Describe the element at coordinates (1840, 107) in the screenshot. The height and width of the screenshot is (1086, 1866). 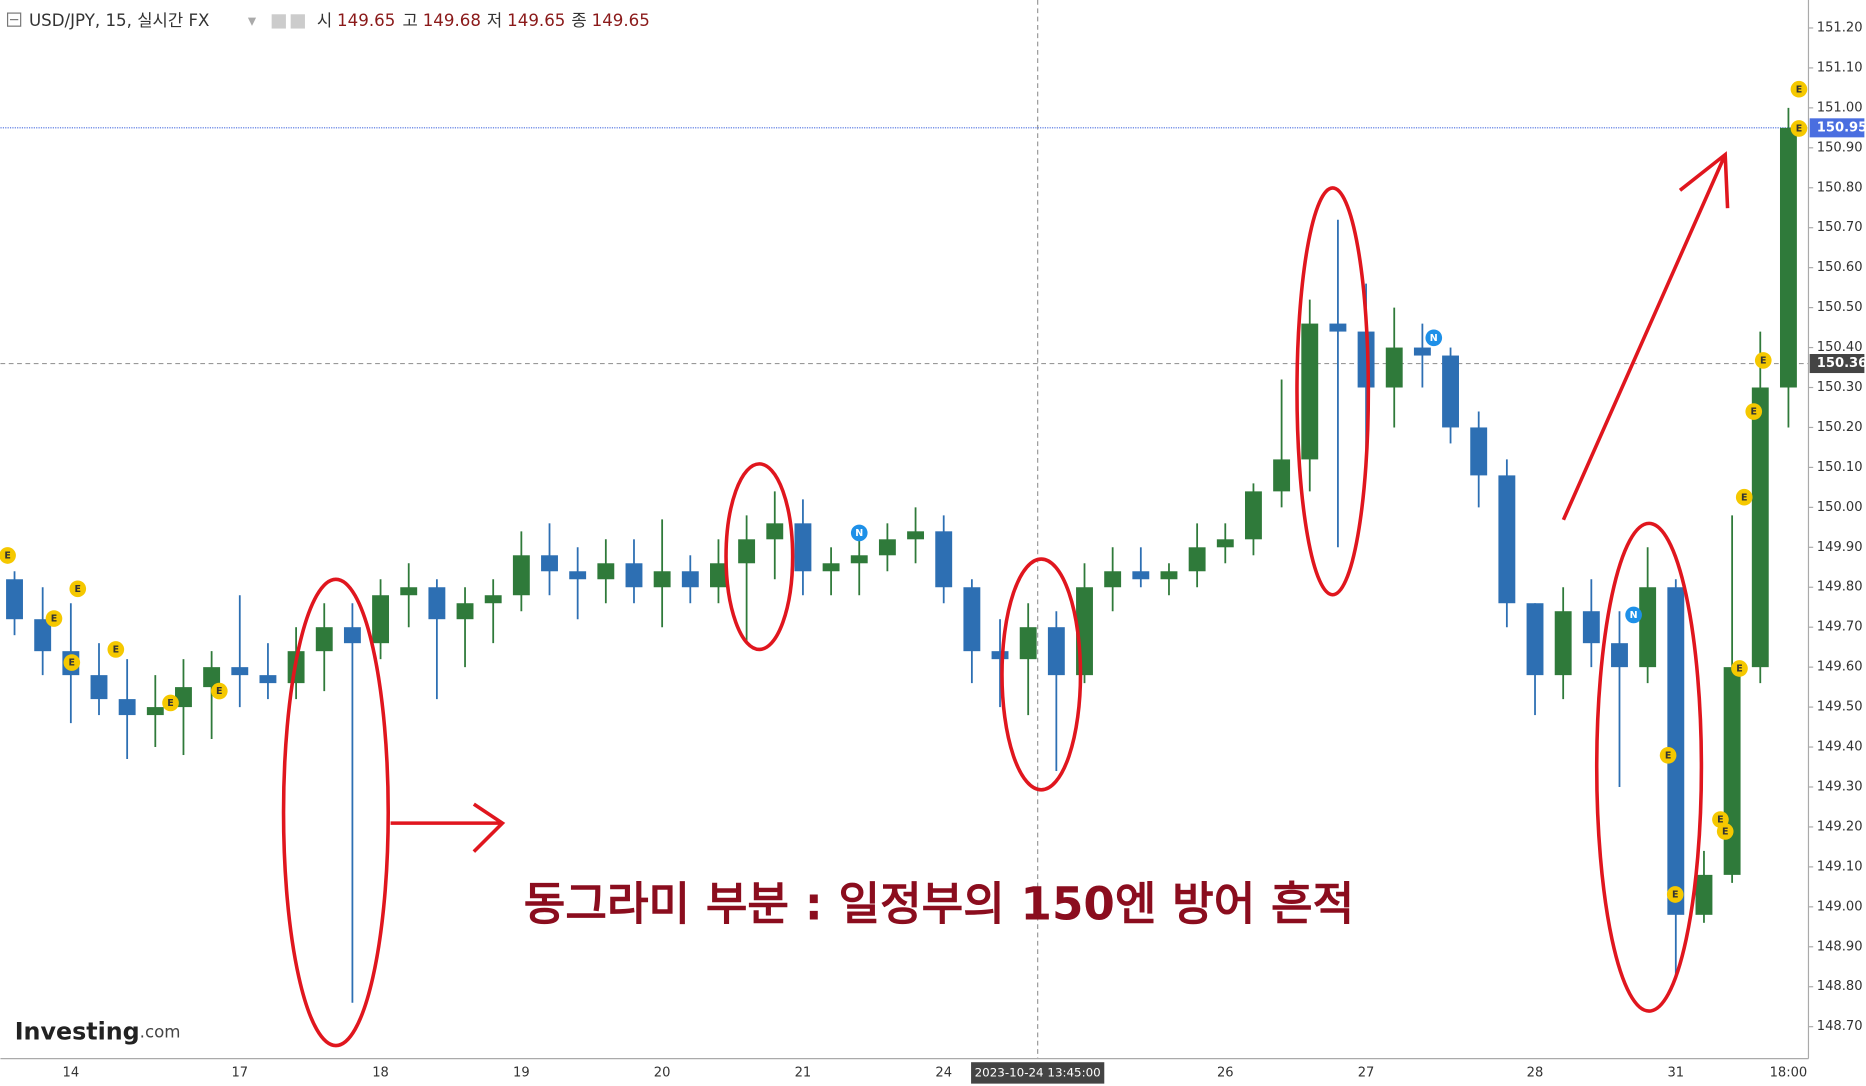
I see `y-tick-label: 151.00` at that location.